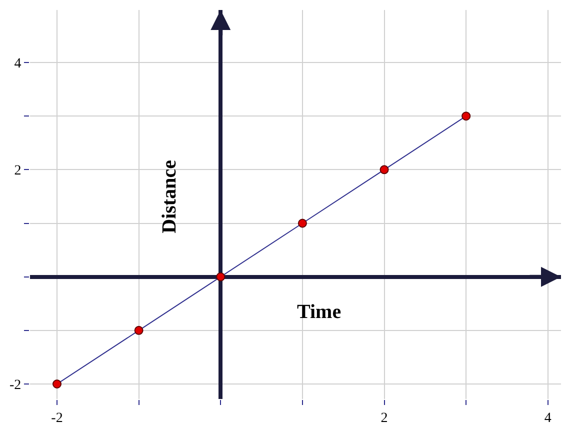 This screenshot has width=571, height=436. Describe the element at coordinates (384, 418) in the screenshot. I see `x-tick-label: 2` at that location.